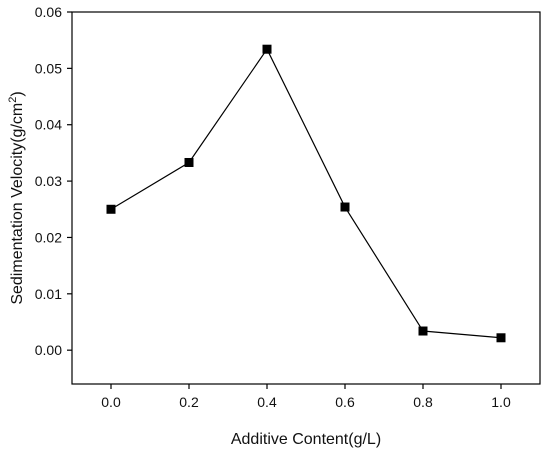  I want to click on y-tick-label: 0.04, so click(48, 125).